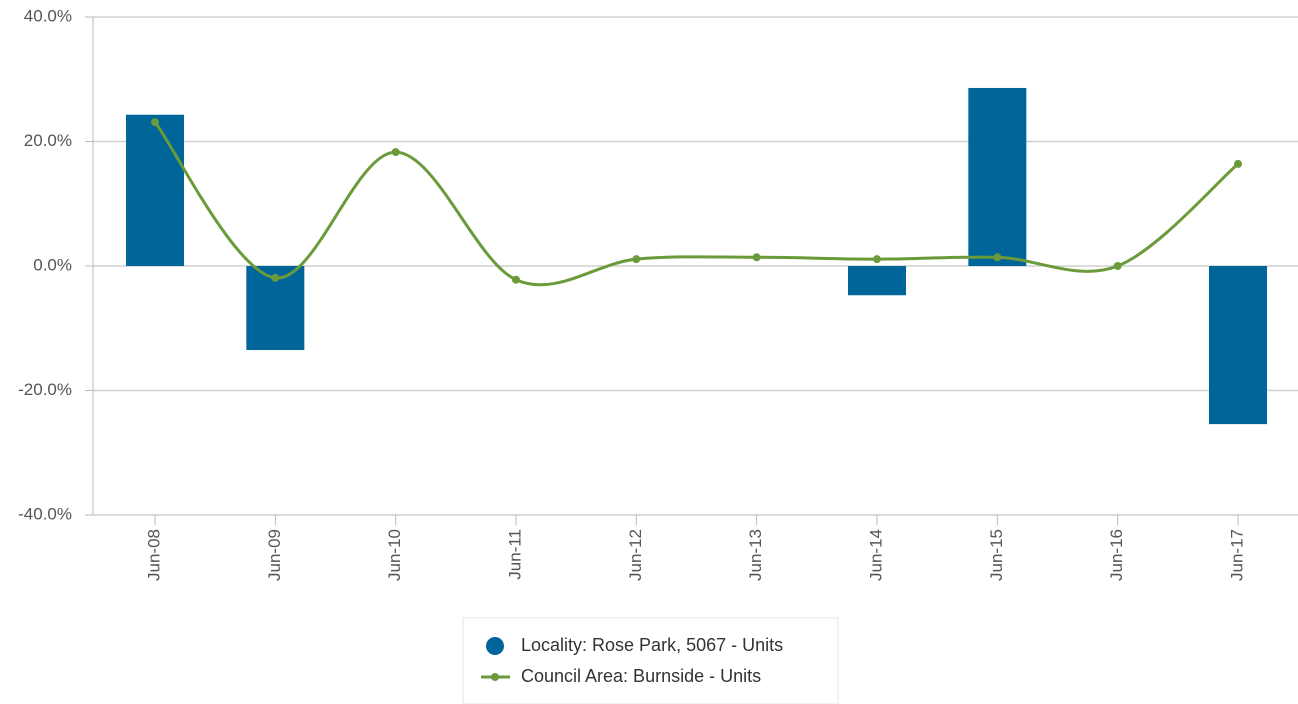 Image resolution: width=1298 pixels, height=704 pixels. Describe the element at coordinates (52, 264) in the screenshot. I see `y-tick-label: 0.0%` at that location.